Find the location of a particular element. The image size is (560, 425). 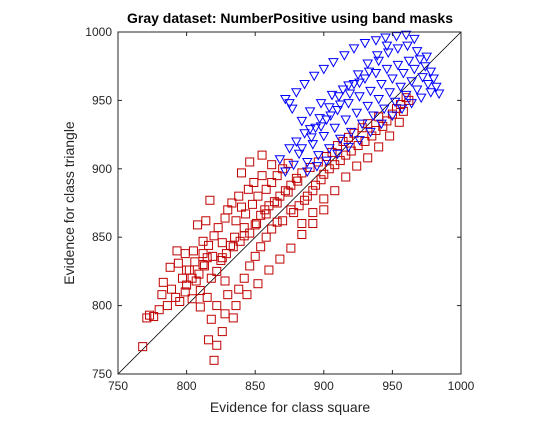

y-tick-label: 750 is located at coordinates (102, 374).